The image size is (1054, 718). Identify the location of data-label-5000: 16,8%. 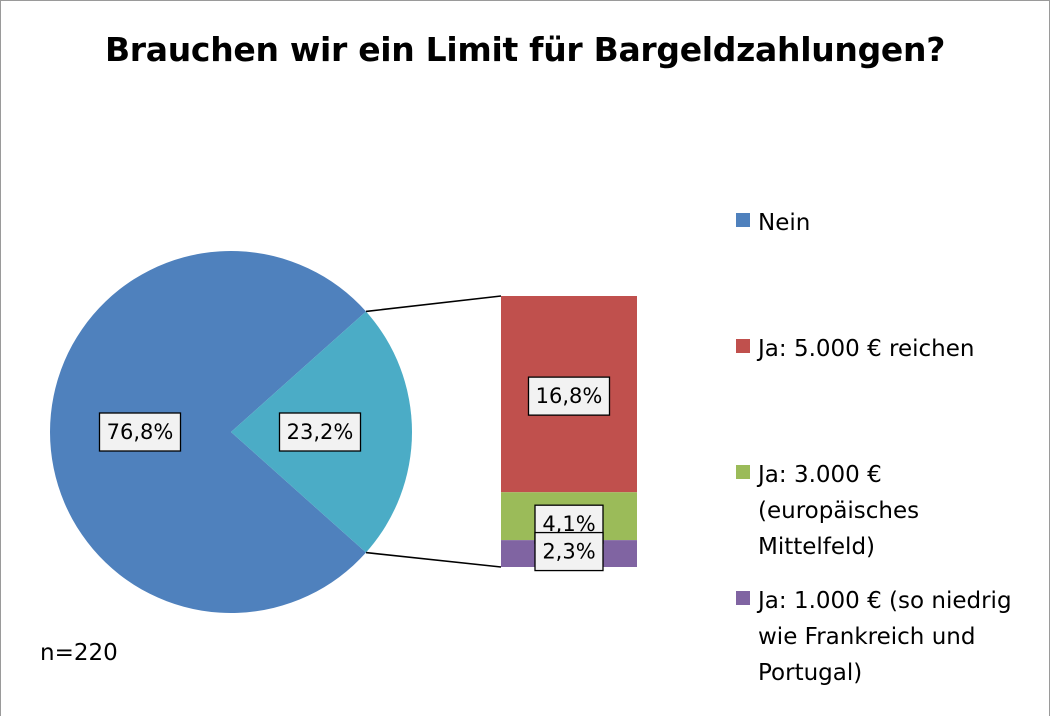
(569, 396).